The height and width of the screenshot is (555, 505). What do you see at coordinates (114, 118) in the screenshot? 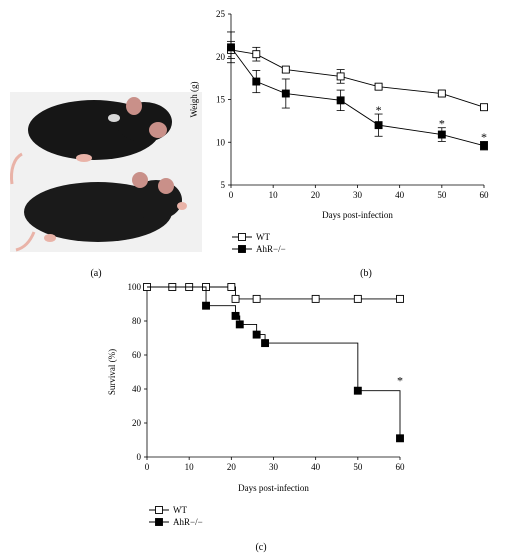
I see `fur-highlight-upper` at bounding box center [114, 118].